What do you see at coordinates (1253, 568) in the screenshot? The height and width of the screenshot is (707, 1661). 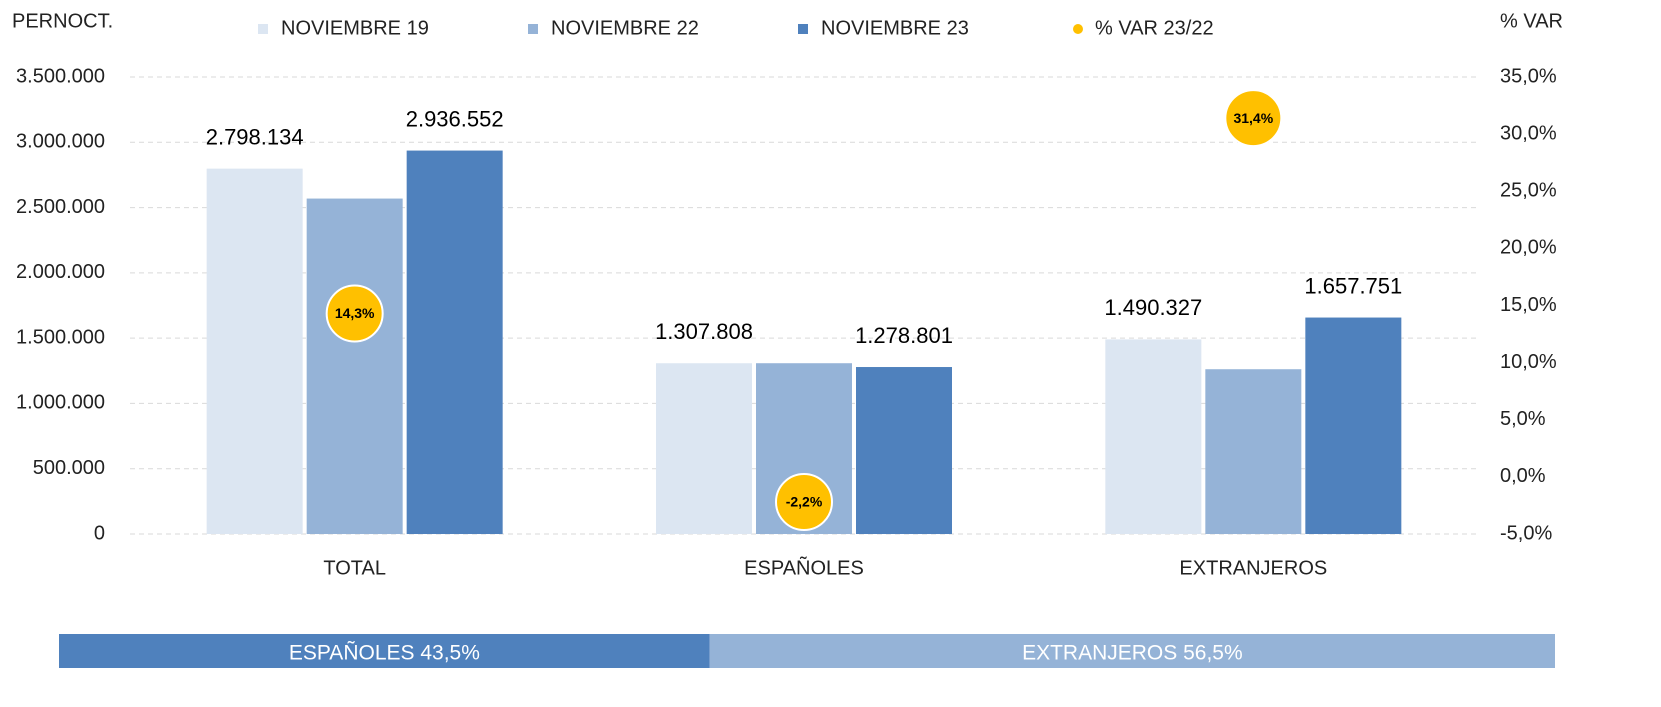 I see `x-tick-label: EXTRANJEROS` at bounding box center [1253, 568].